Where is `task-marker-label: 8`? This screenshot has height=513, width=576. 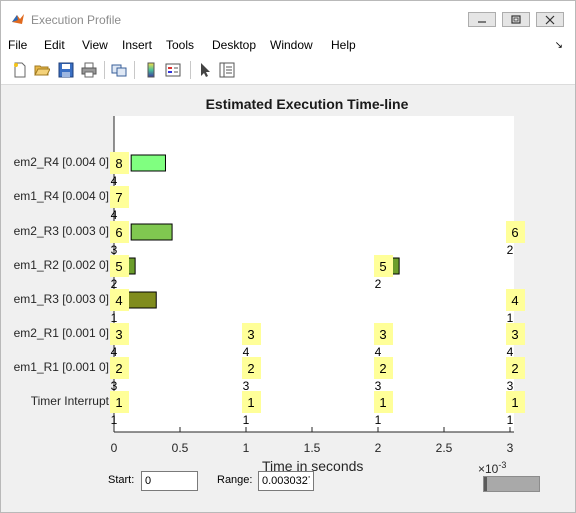
task-marker-label: 8 is located at coordinates (118, 163).